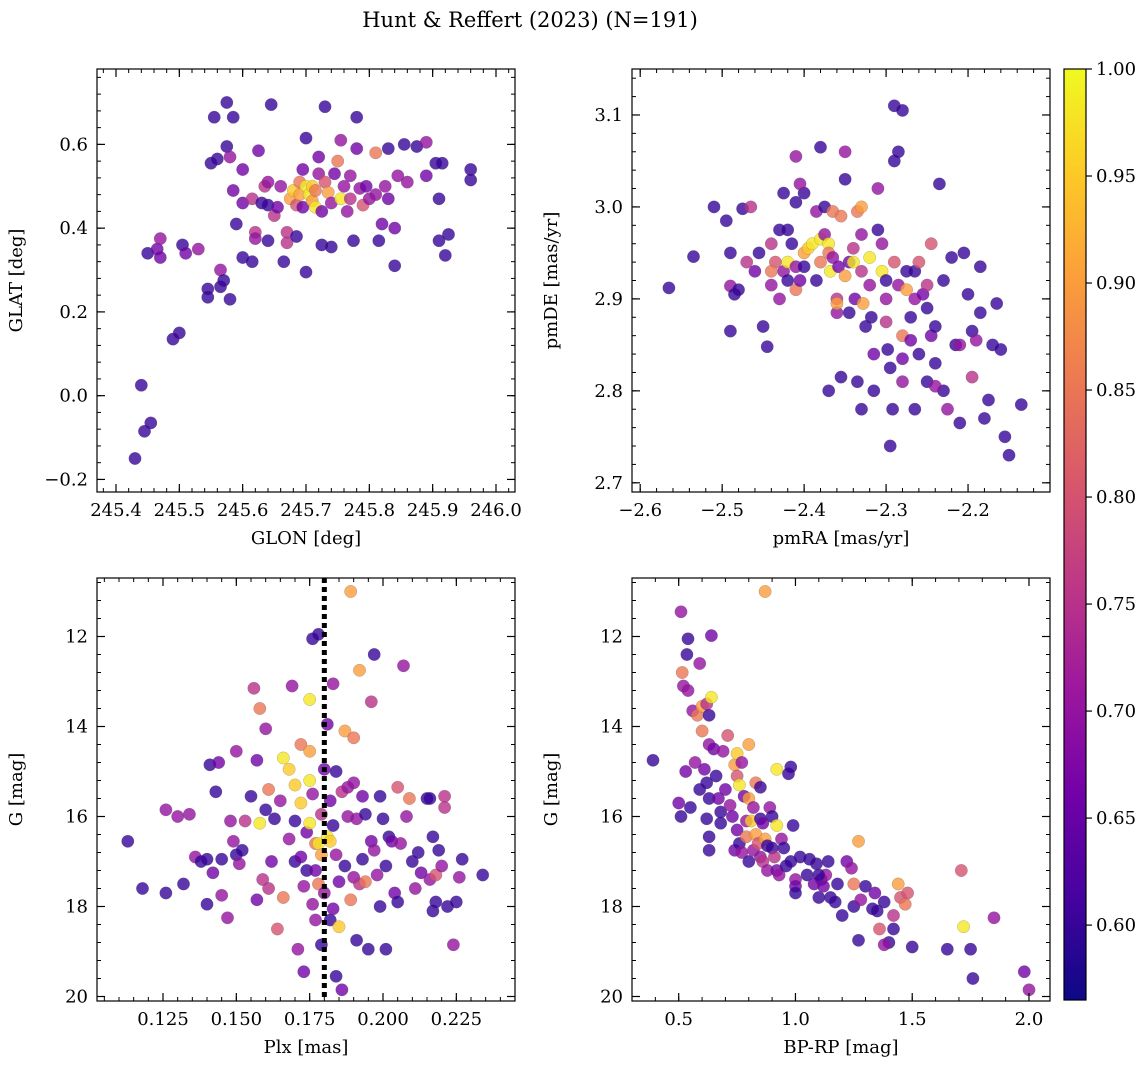 This screenshot has width=1148, height=1068. What do you see at coordinates (433, 510) in the screenshot?
I see `x-tick-label: 245.9` at bounding box center [433, 510].